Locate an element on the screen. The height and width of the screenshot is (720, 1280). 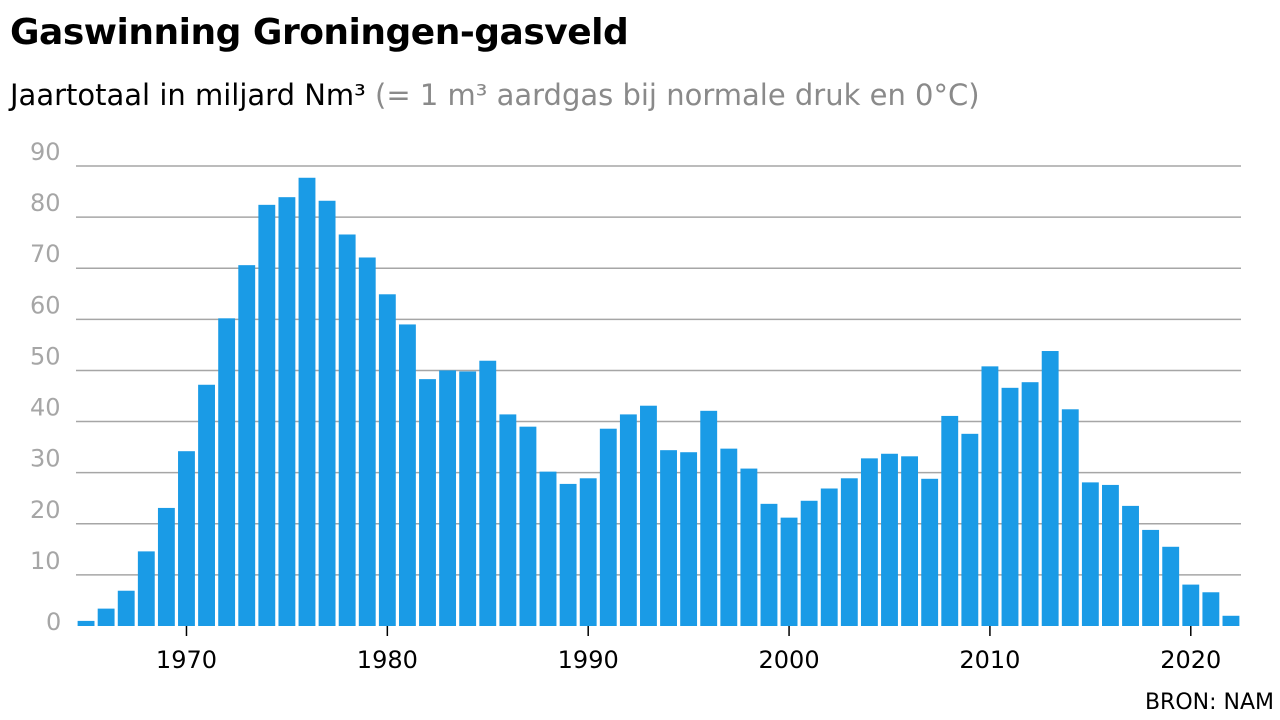
subtitle-main: Jaartotaal in miljard Nm³ is located at coordinates (188, 95).